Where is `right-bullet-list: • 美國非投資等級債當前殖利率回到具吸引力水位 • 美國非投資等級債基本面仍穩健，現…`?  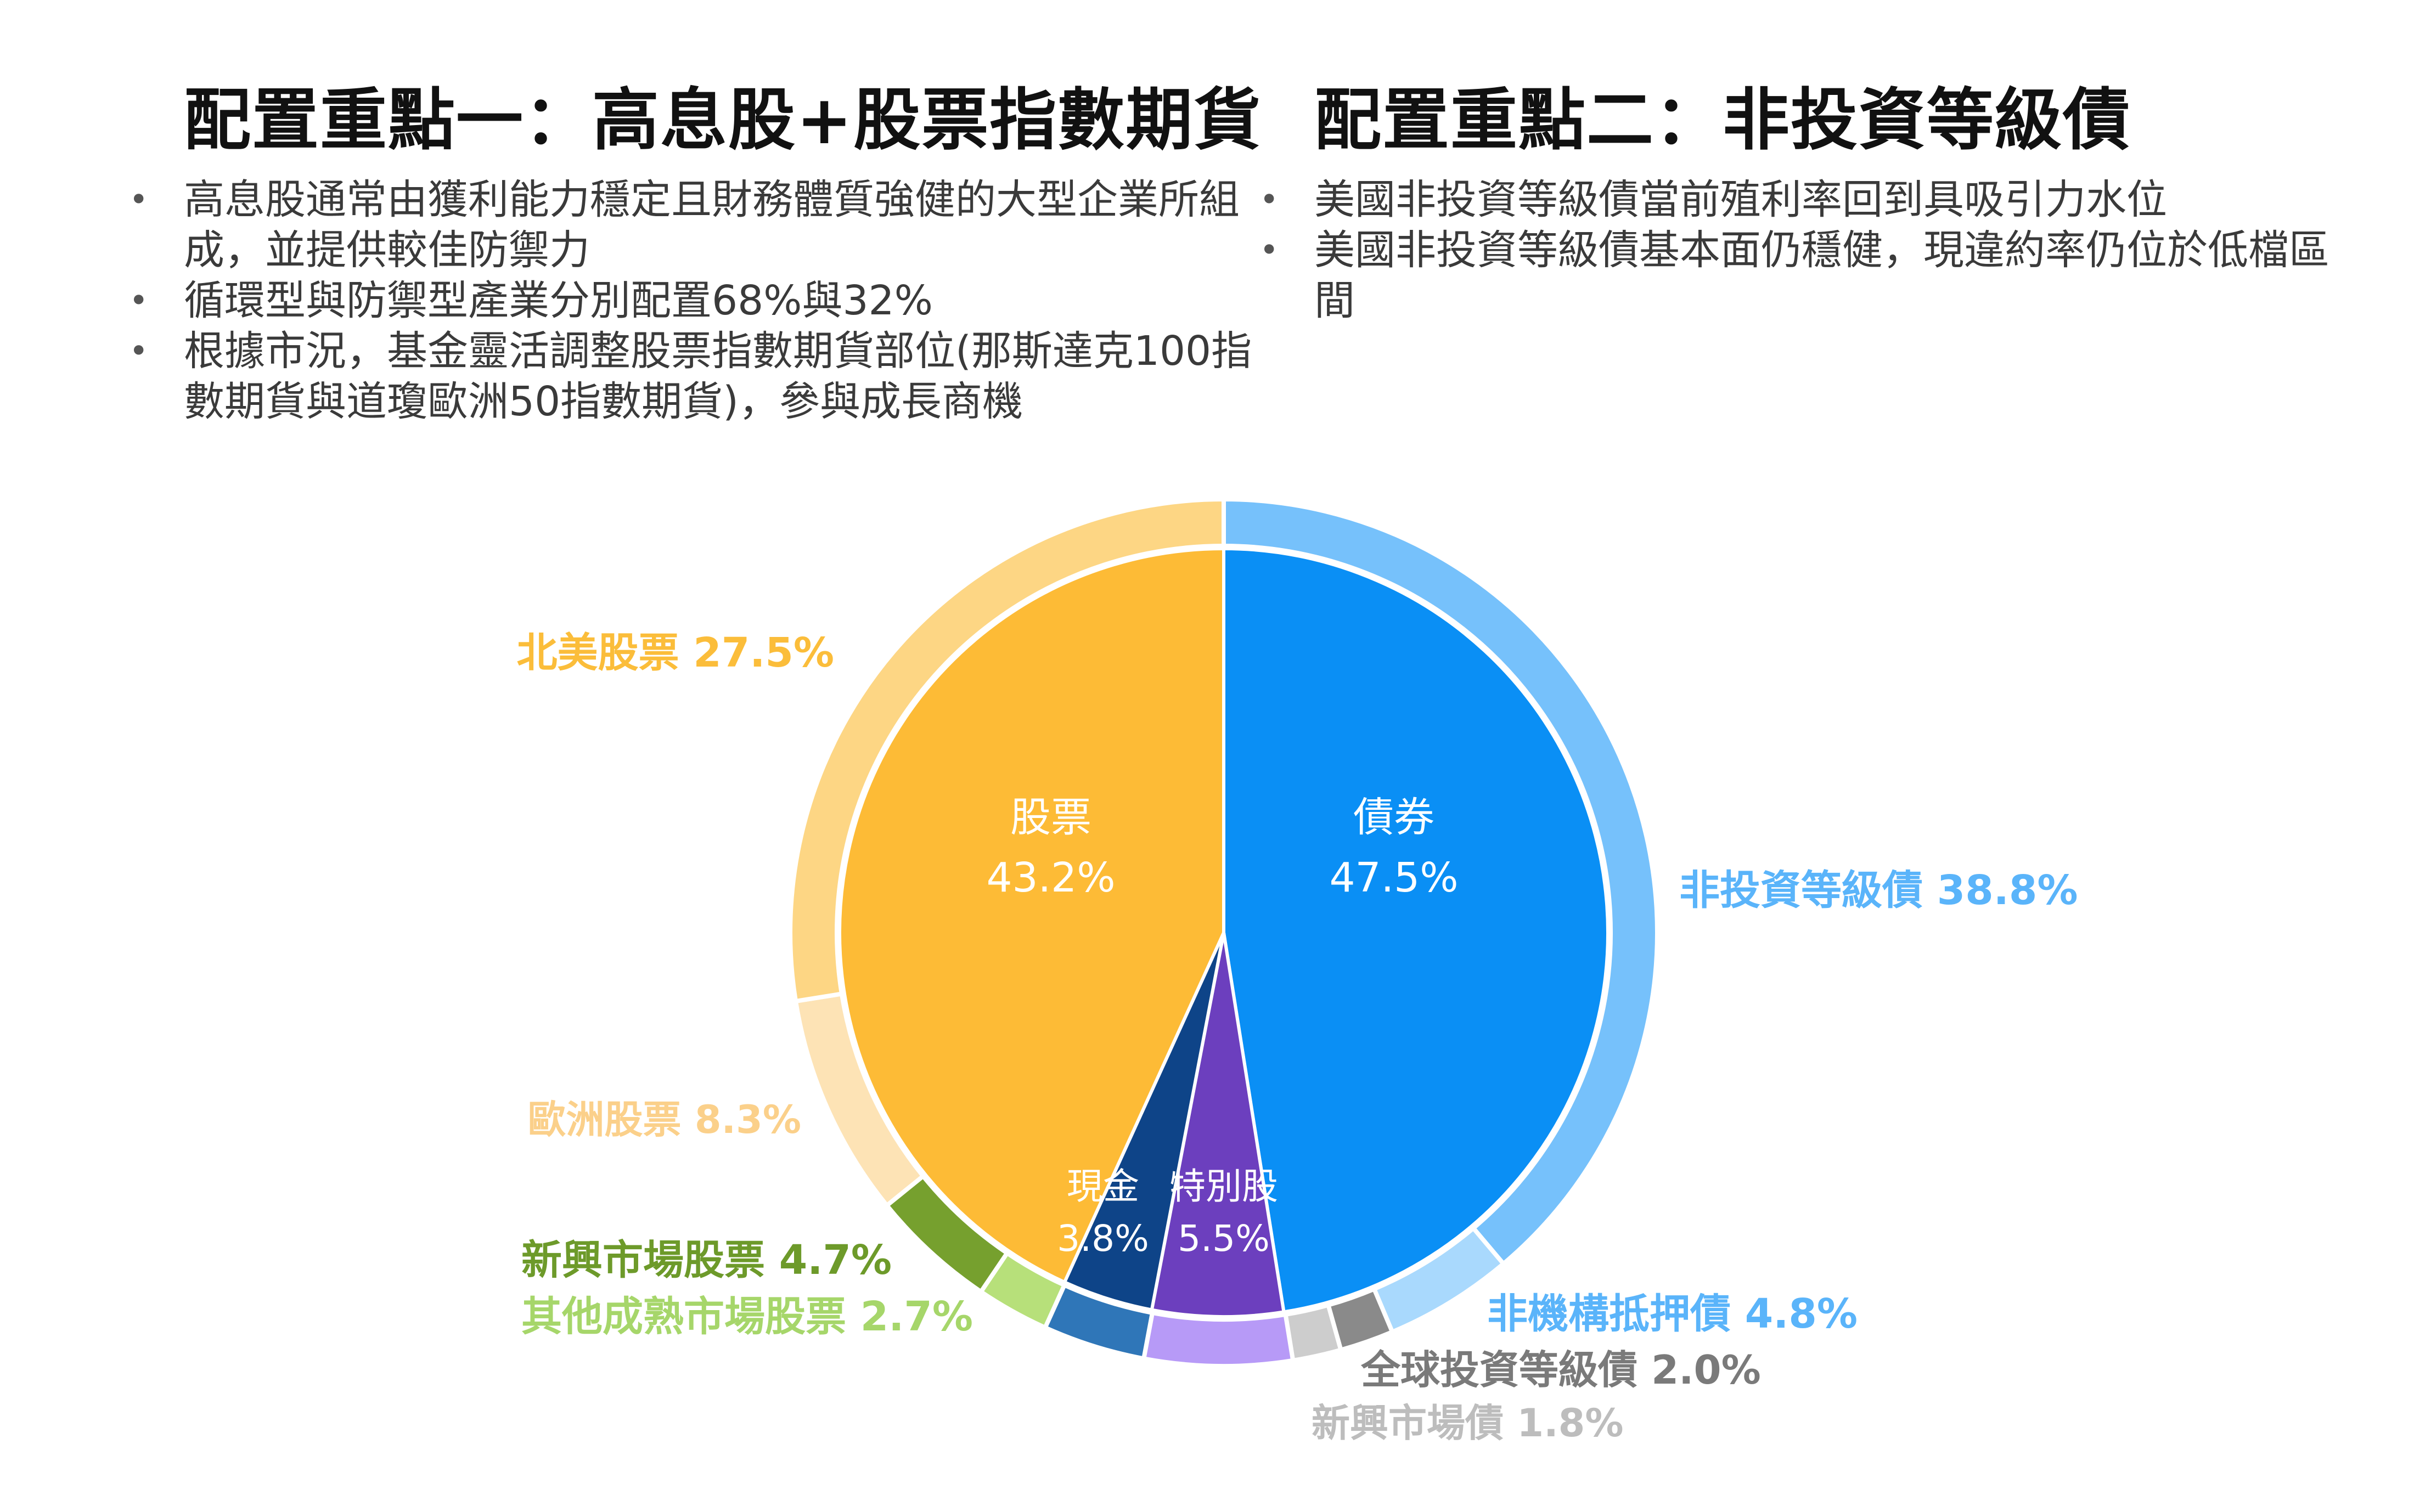
right-bullet-list: • 美國非投資等級債當前殖利率回到具吸引力水位 • 美國非投資等級債基本面仍穩健，現… is located at coordinates (1813, 250).